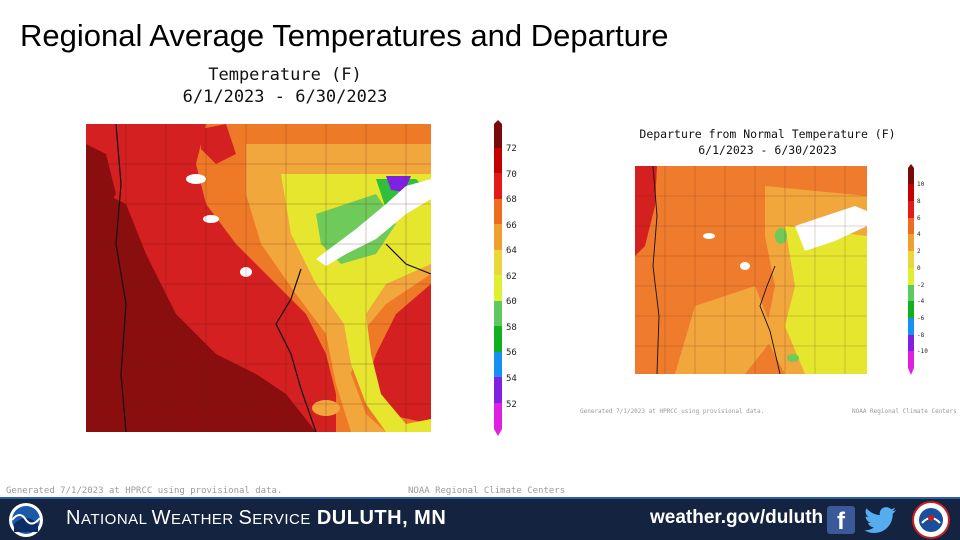  Describe the element at coordinates (511, 251) in the screenshot. I see `temperature-legend-label: 64` at that location.